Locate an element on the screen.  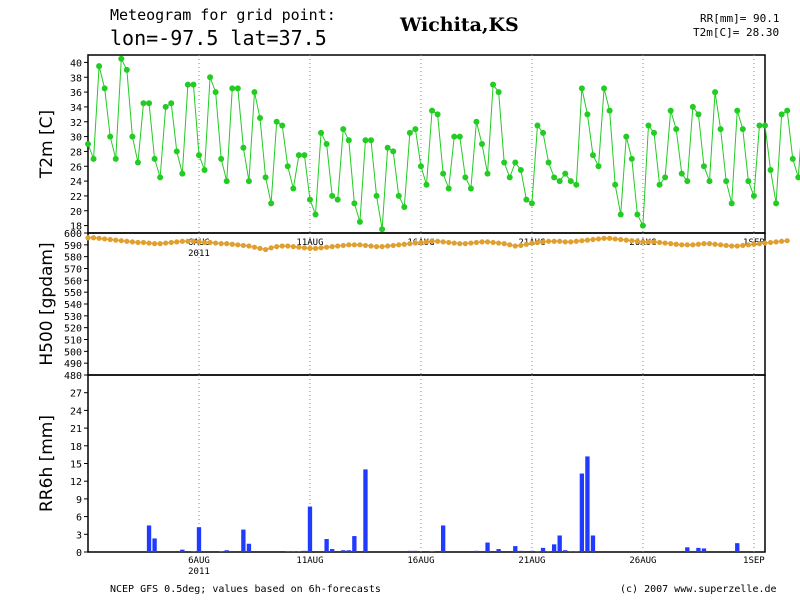
rr-total-label: RR[mm]= 90.1 is located at coordinates (740, 18).